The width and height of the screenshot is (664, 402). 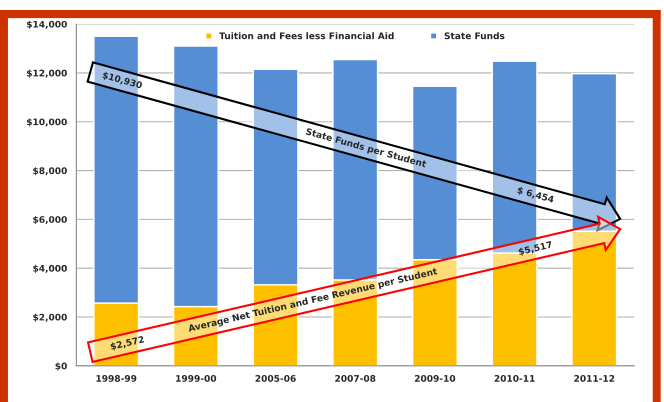 I want to click on annotation: Average Net Tuition and Fee Revenue per Student, so click(x=313, y=300).